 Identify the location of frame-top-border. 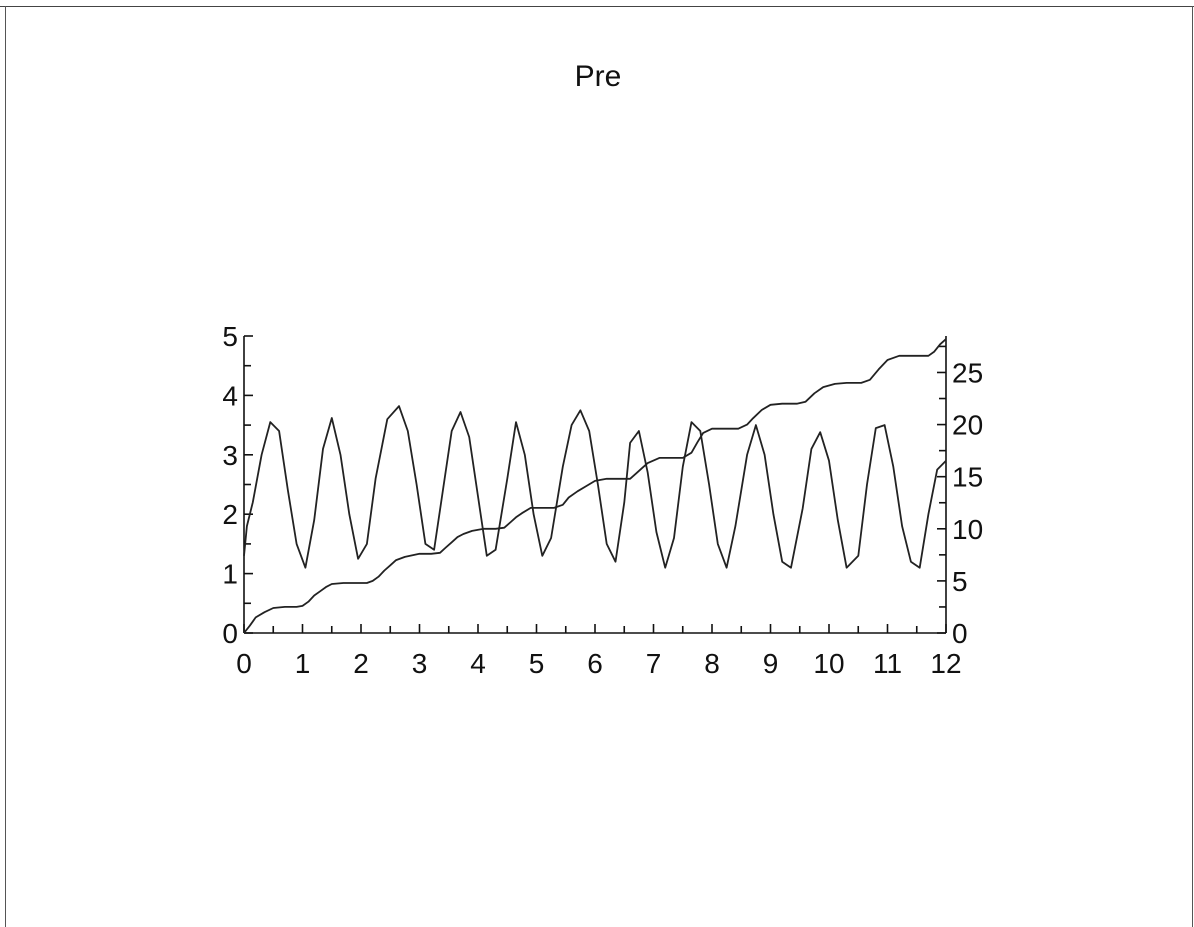
(597, 6).